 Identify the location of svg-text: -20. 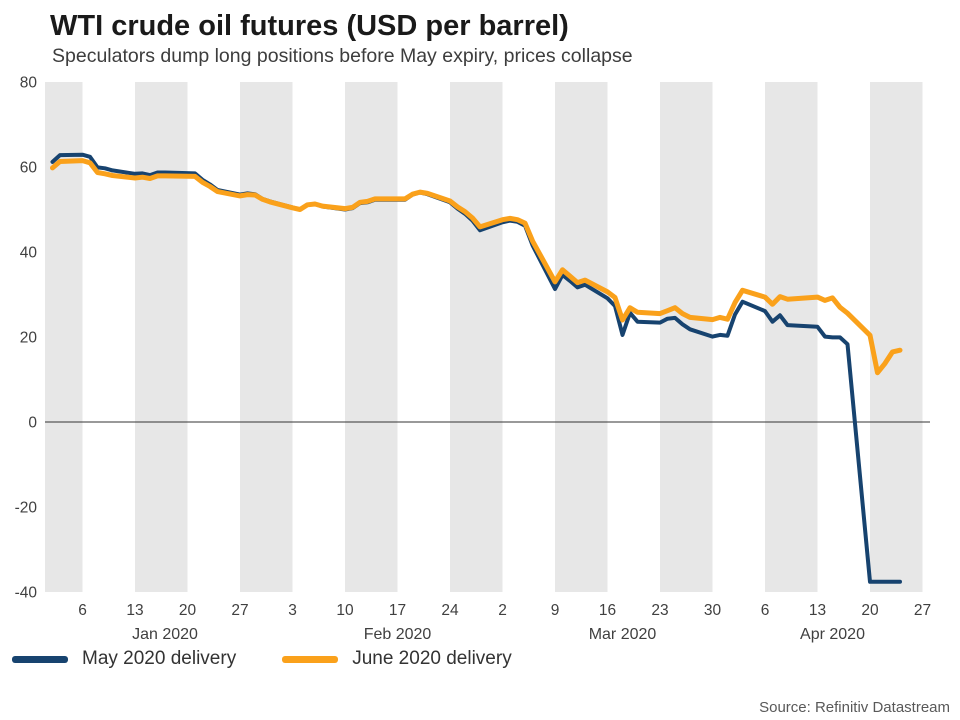
(26, 508).